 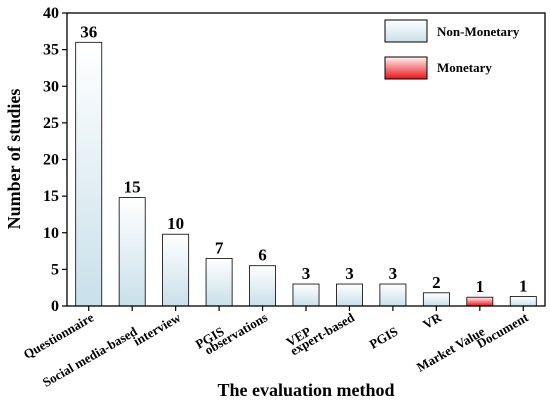 What do you see at coordinates (88, 31) in the screenshot?
I see `value-label: 36` at bounding box center [88, 31].